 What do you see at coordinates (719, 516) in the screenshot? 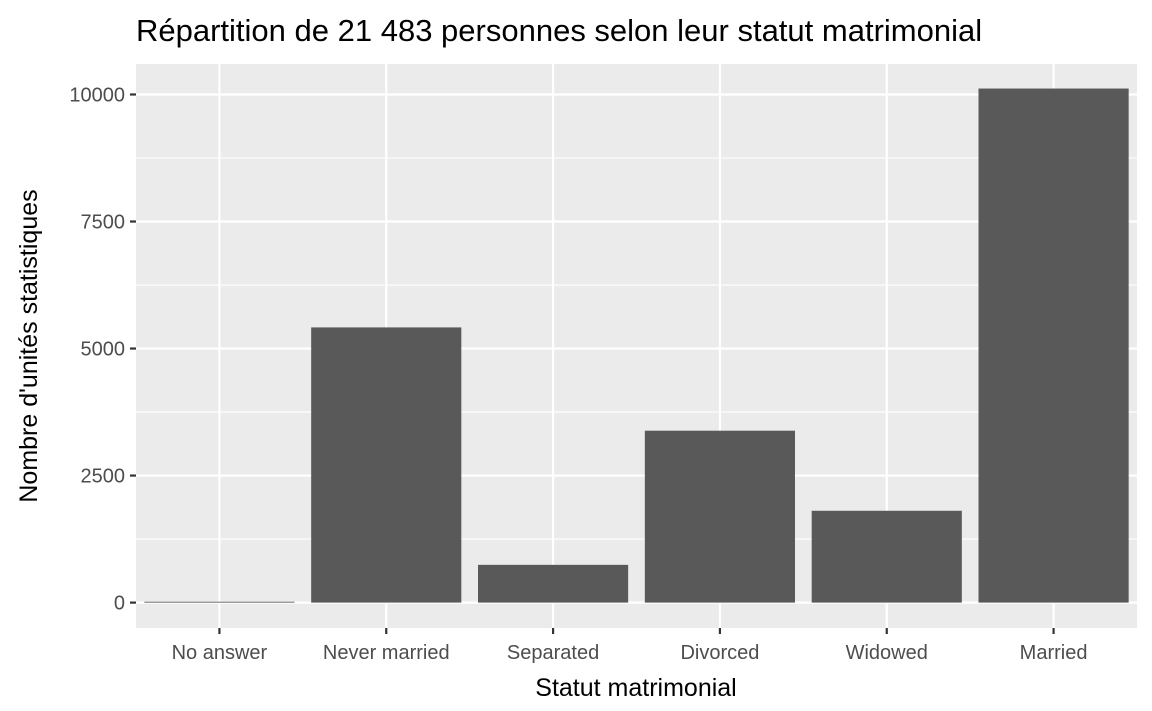
I see `bar-divorced` at bounding box center [719, 516].